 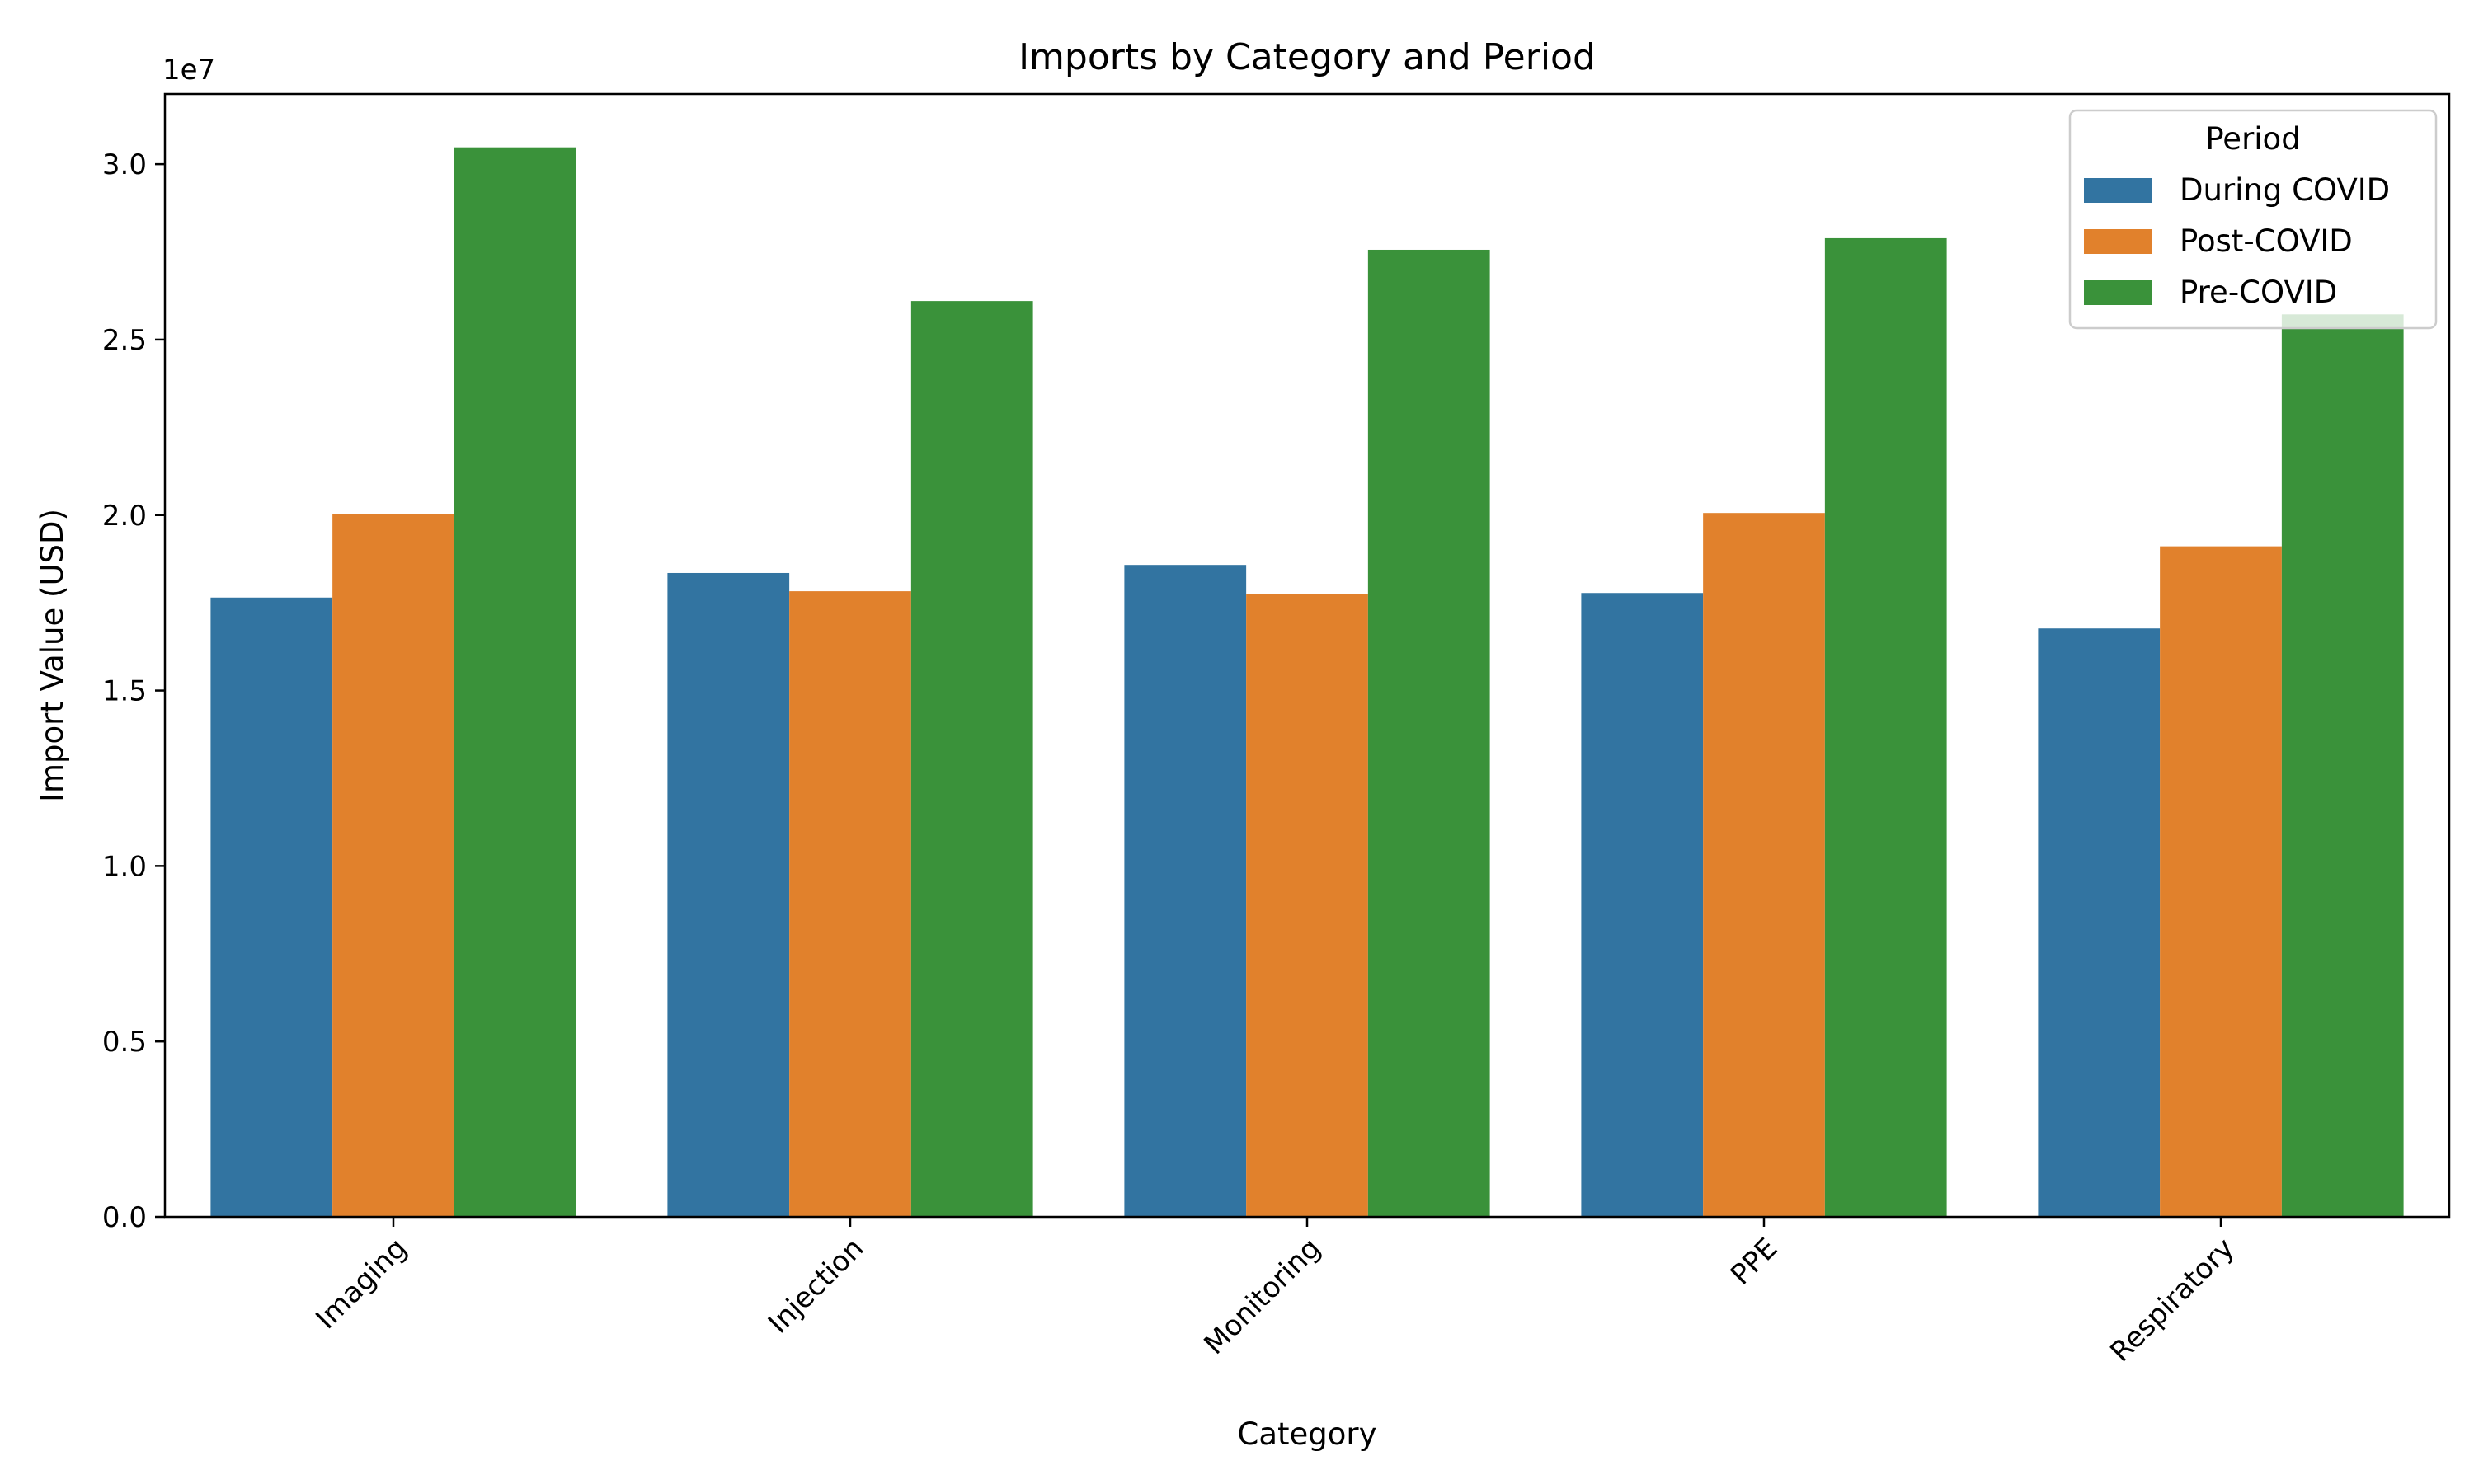 What do you see at coordinates (1306, 1434) in the screenshot?
I see `x-axis-label: Category` at bounding box center [1306, 1434].